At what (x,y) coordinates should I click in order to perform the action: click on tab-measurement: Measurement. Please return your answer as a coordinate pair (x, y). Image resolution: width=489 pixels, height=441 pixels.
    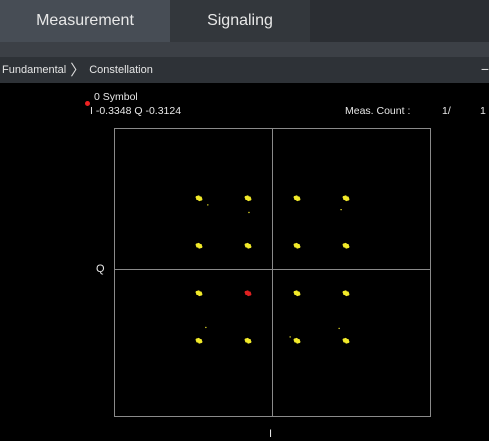
    Looking at the image, I should click on (85, 21).